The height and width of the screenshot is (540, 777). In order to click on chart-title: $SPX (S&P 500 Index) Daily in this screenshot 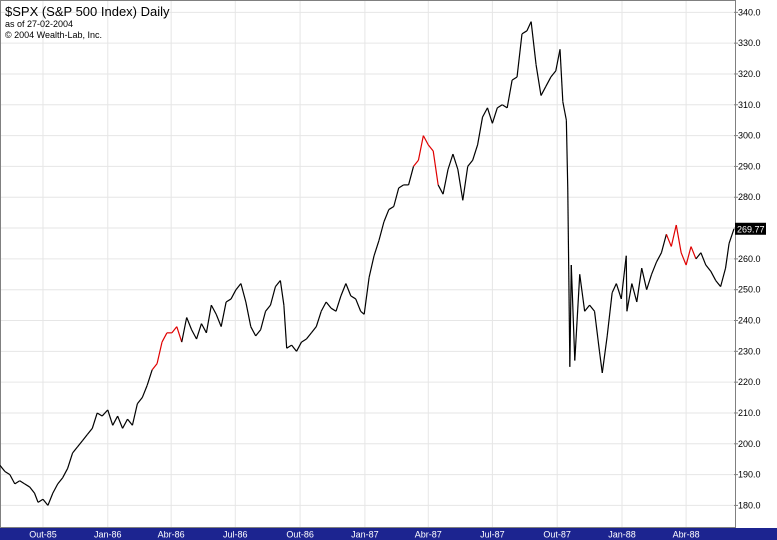, I will do `click(87, 11)`.